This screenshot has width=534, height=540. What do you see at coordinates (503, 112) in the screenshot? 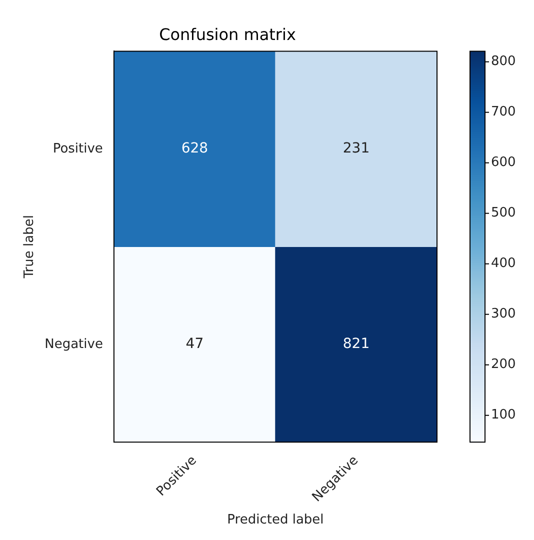
I see `color-bar-label: 700` at bounding box center [503, 112].